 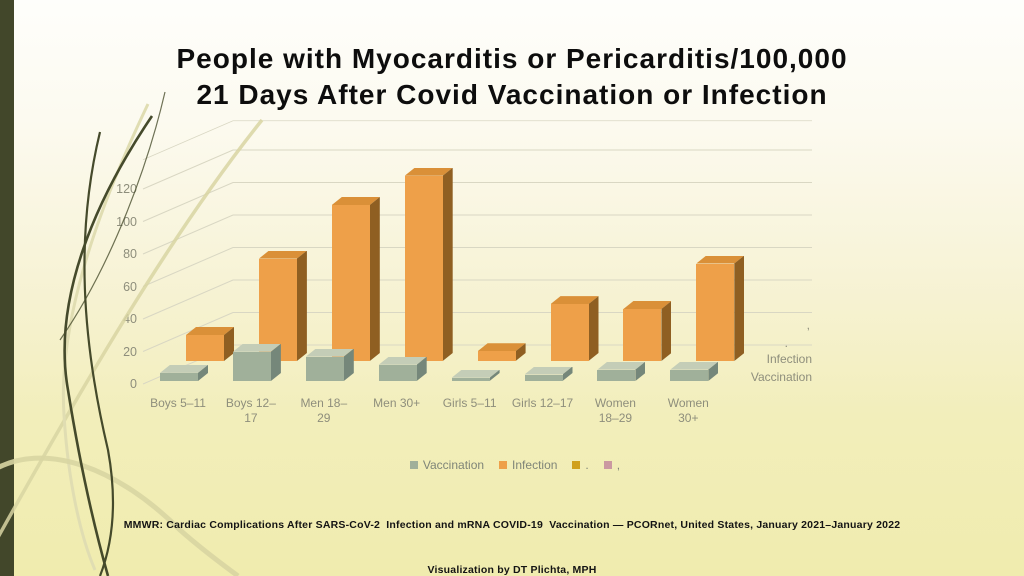 I want to click on legend-item-pt: ., so click(x=580, y=465).